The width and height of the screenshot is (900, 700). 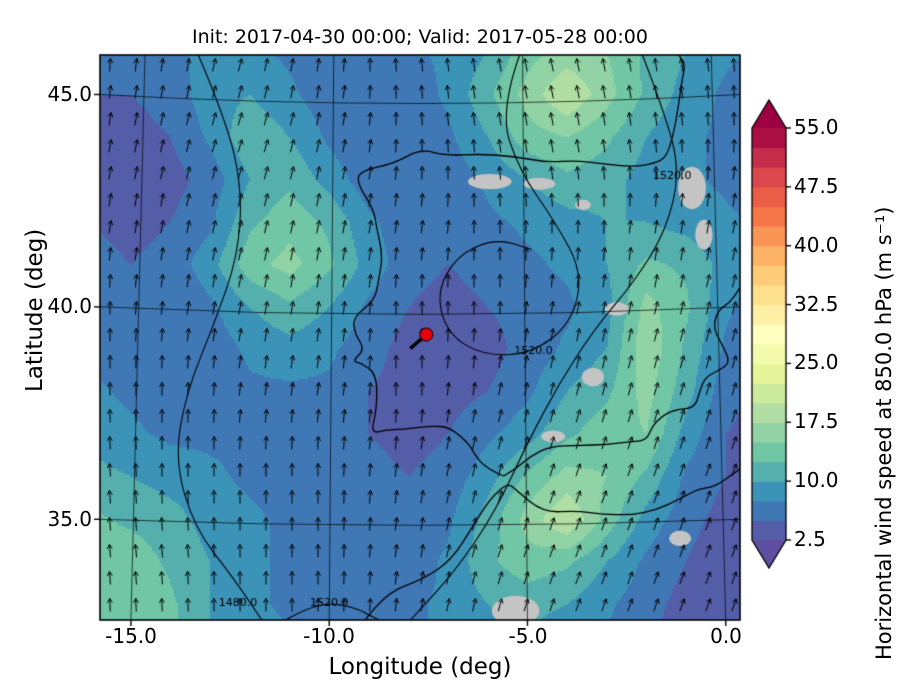 I want to click on colorbar-tick-label: 2.5, so click(x=810, y=539).